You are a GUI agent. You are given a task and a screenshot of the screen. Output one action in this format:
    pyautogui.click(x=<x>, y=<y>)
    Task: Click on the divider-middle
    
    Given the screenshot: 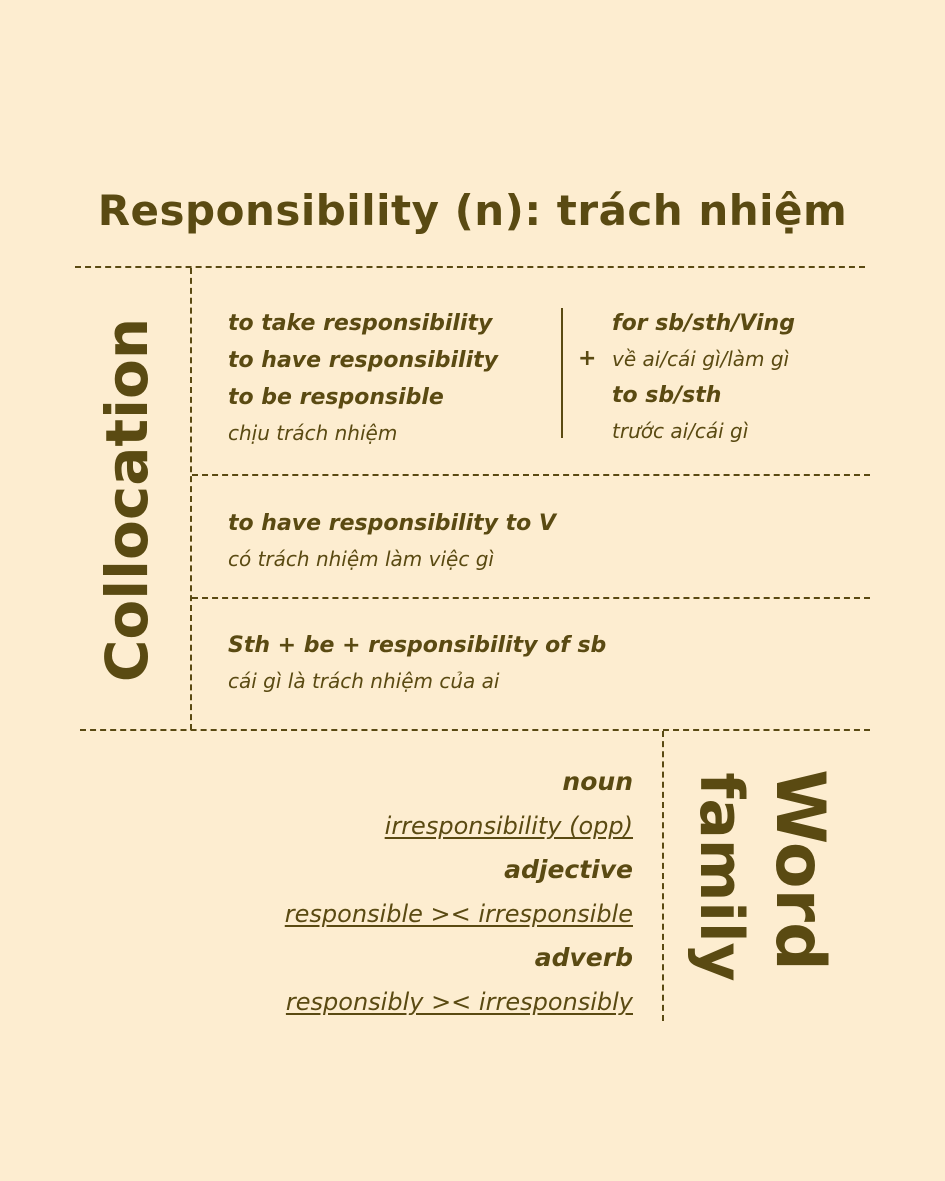 What is the action you would take?
    pyautogui.click(x=475, y=730)
    